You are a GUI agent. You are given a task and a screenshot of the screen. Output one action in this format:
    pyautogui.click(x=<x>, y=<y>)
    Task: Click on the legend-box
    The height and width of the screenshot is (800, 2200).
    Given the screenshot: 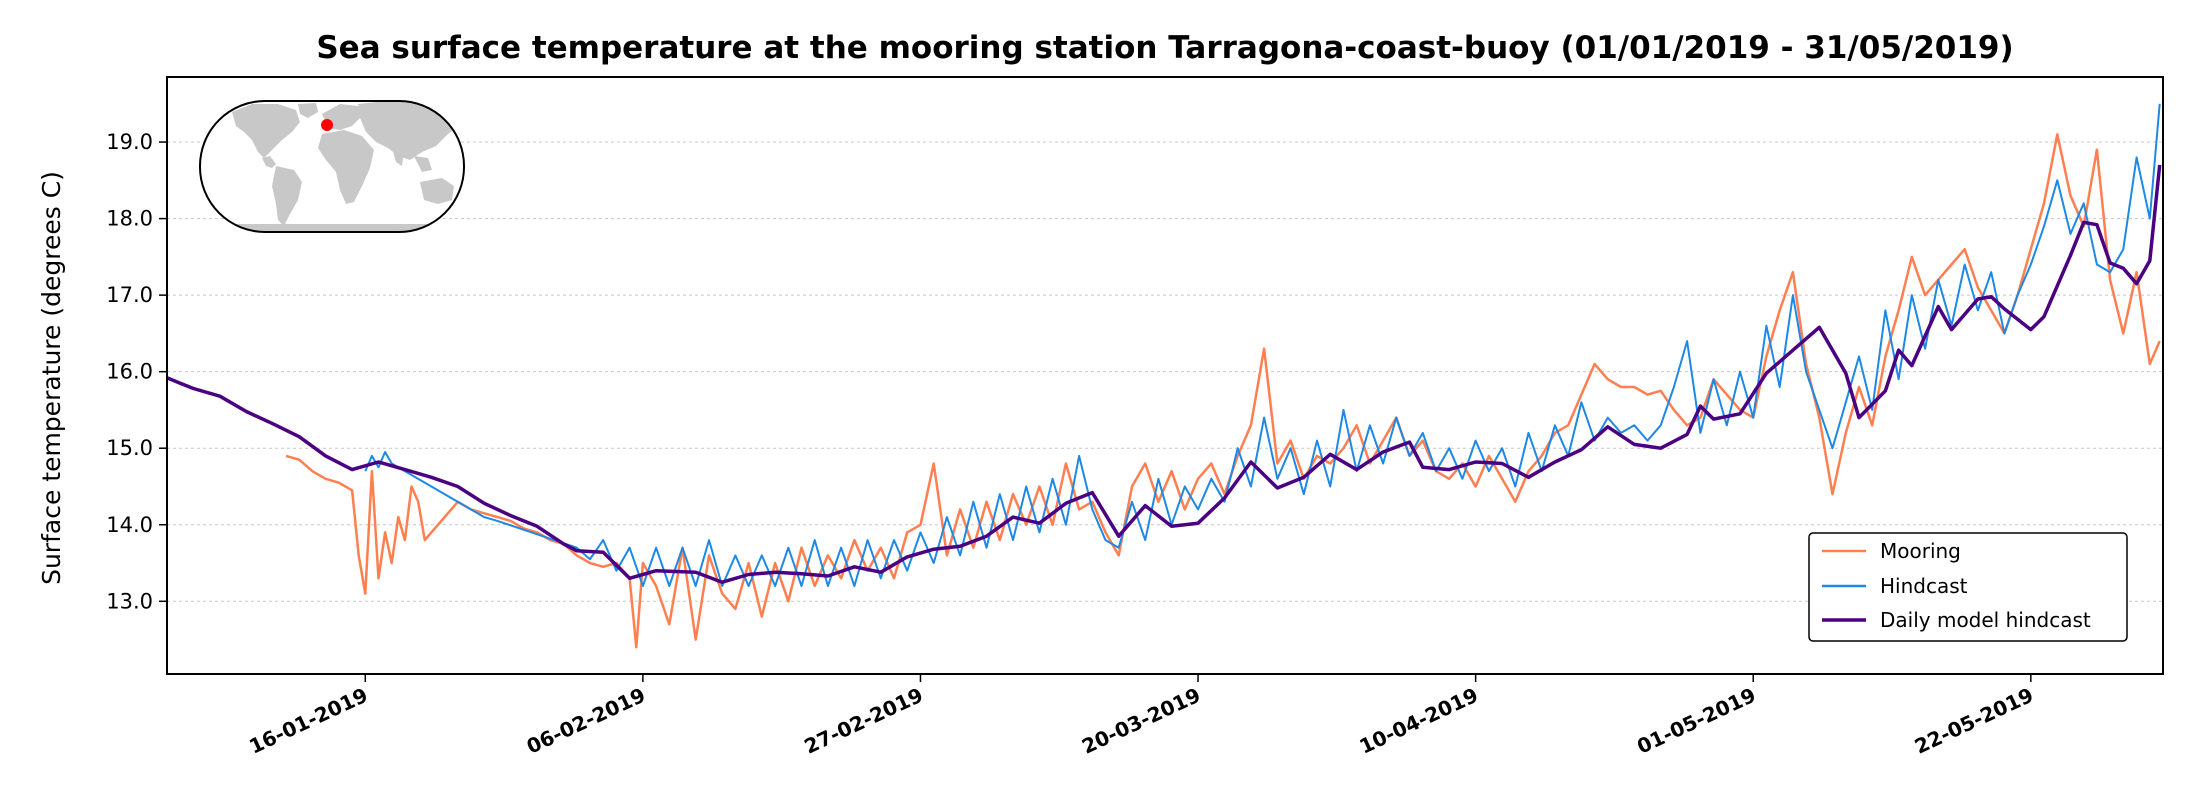 What is the action you would take?
    pyautogui.click(x=1968, y=587)
    